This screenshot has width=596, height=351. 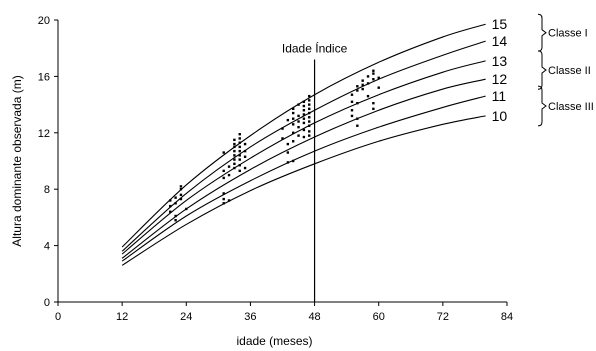 What do you see at coordinates (500, 61) in the screenshot?
I see `series-label-13: 13` at bounding box center [500, 61].